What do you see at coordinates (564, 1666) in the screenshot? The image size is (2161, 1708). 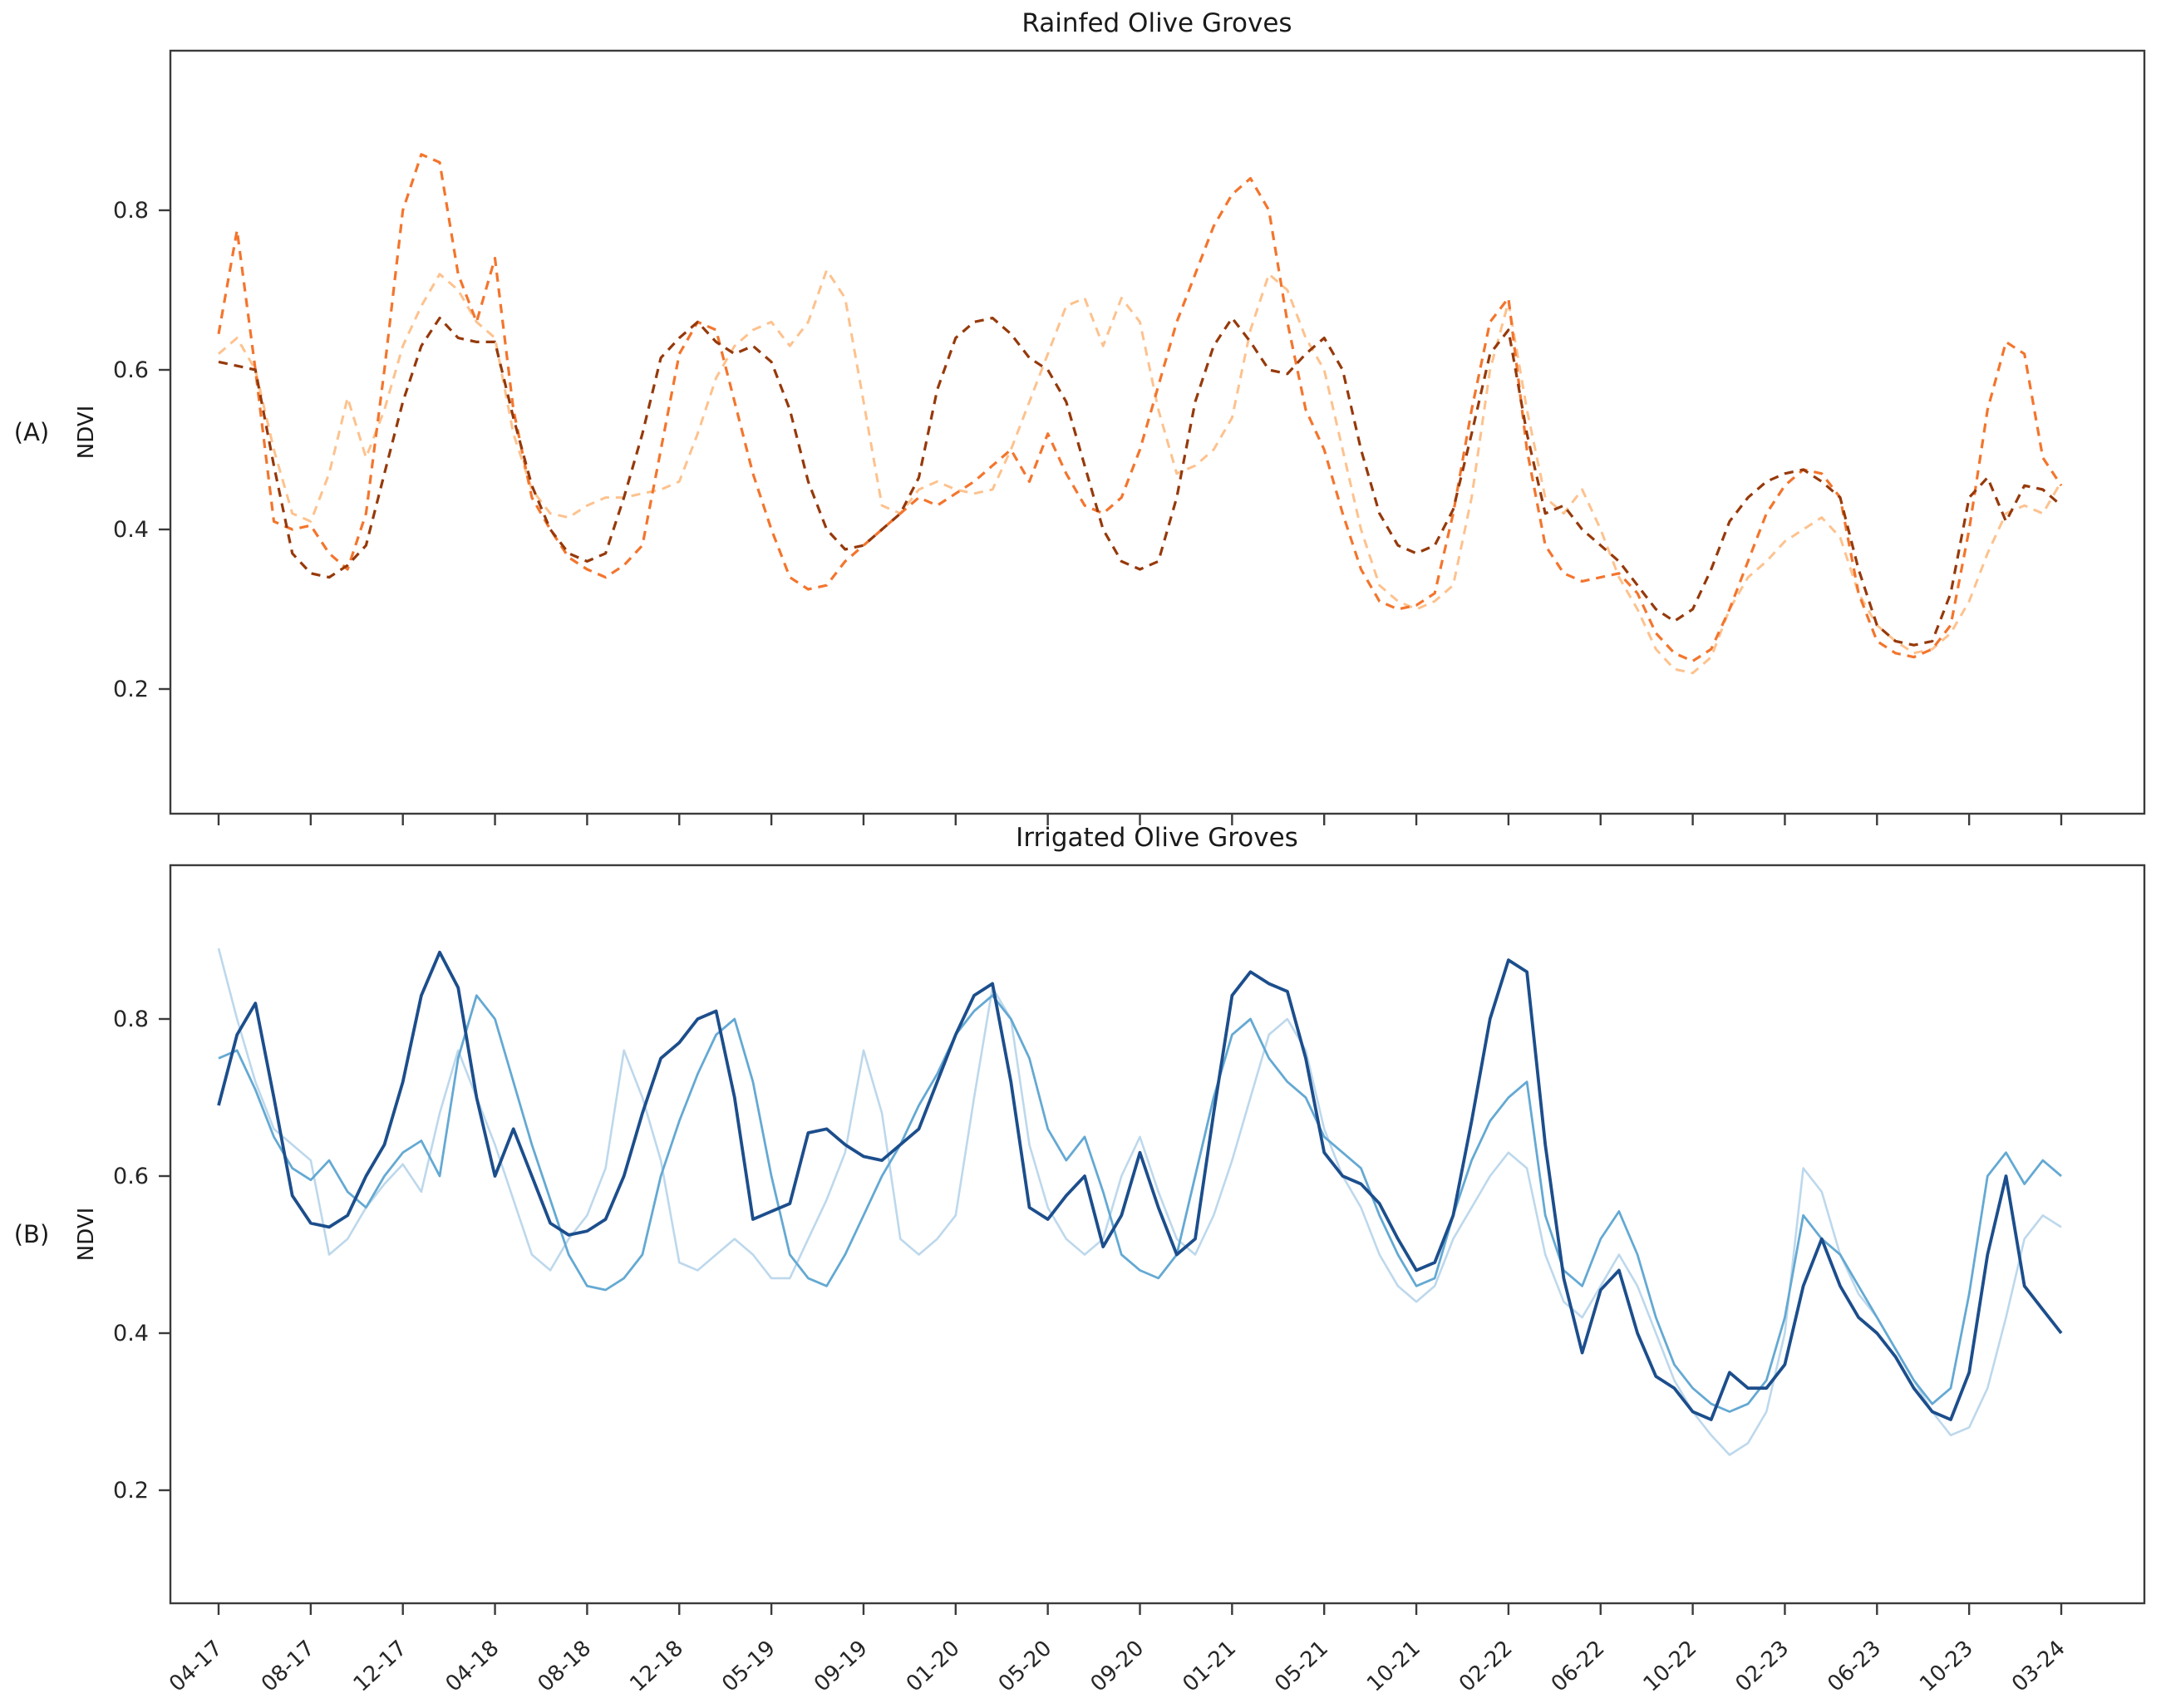 I see `x-tick-label: 08-18` at bounding box center [564, 1666].